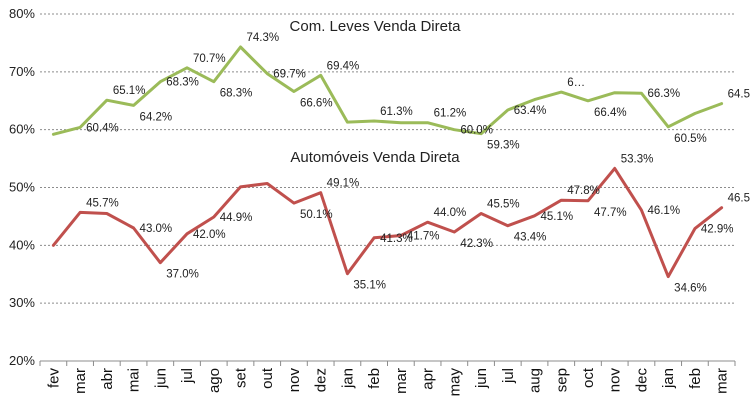 The height and width of the screenshot is (412, 750). Describe the element at coordinates (588, 377) in the screenshot. I see `x-tick-label: oct` at that location.